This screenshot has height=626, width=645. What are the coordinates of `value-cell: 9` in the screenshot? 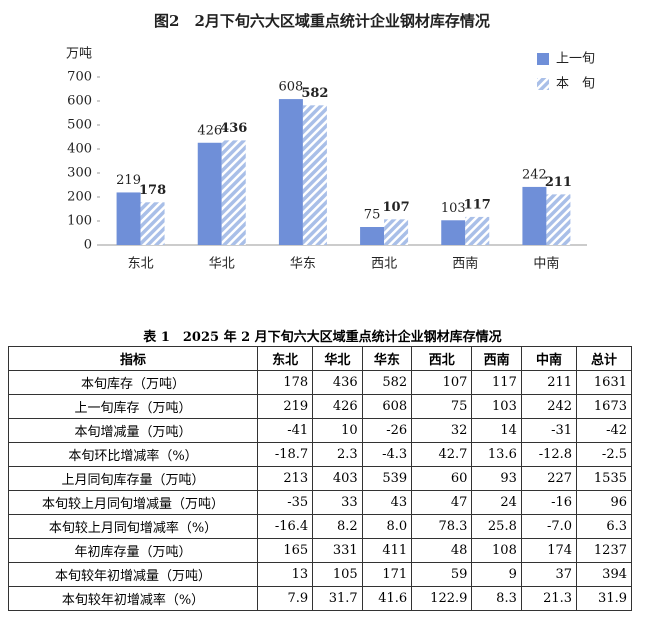 It's located at (496, 574).